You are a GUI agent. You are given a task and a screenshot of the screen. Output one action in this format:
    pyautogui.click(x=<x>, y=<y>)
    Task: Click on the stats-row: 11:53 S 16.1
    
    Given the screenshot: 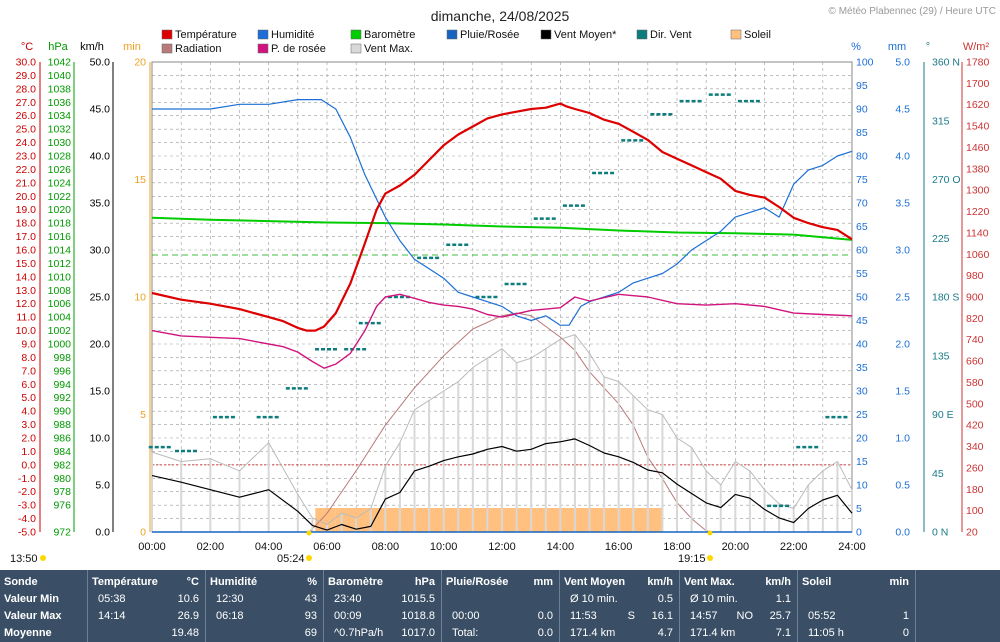 What is the action you would take?
    pyautogui.click(x=618, y=616)
    